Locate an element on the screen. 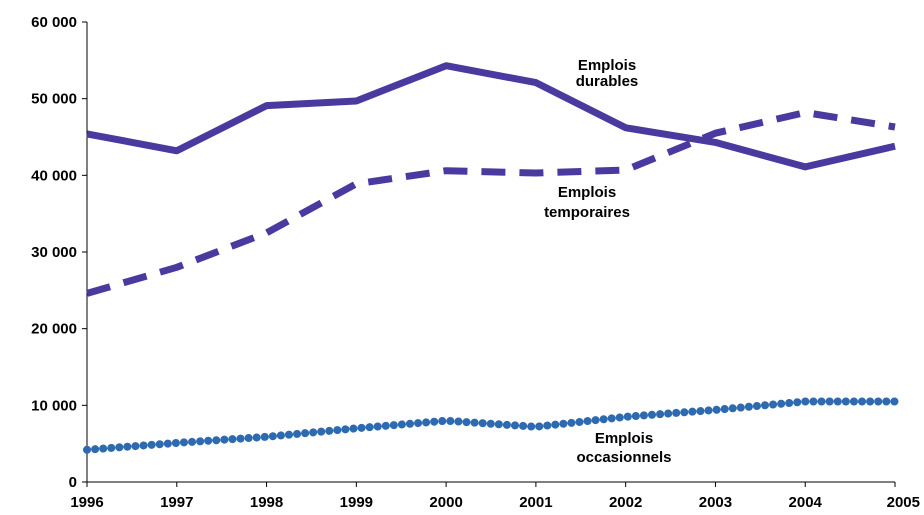 The width and height of the screenshot is (924, 515). x-tick-label: 2005 is located at coordinates (903, 502).